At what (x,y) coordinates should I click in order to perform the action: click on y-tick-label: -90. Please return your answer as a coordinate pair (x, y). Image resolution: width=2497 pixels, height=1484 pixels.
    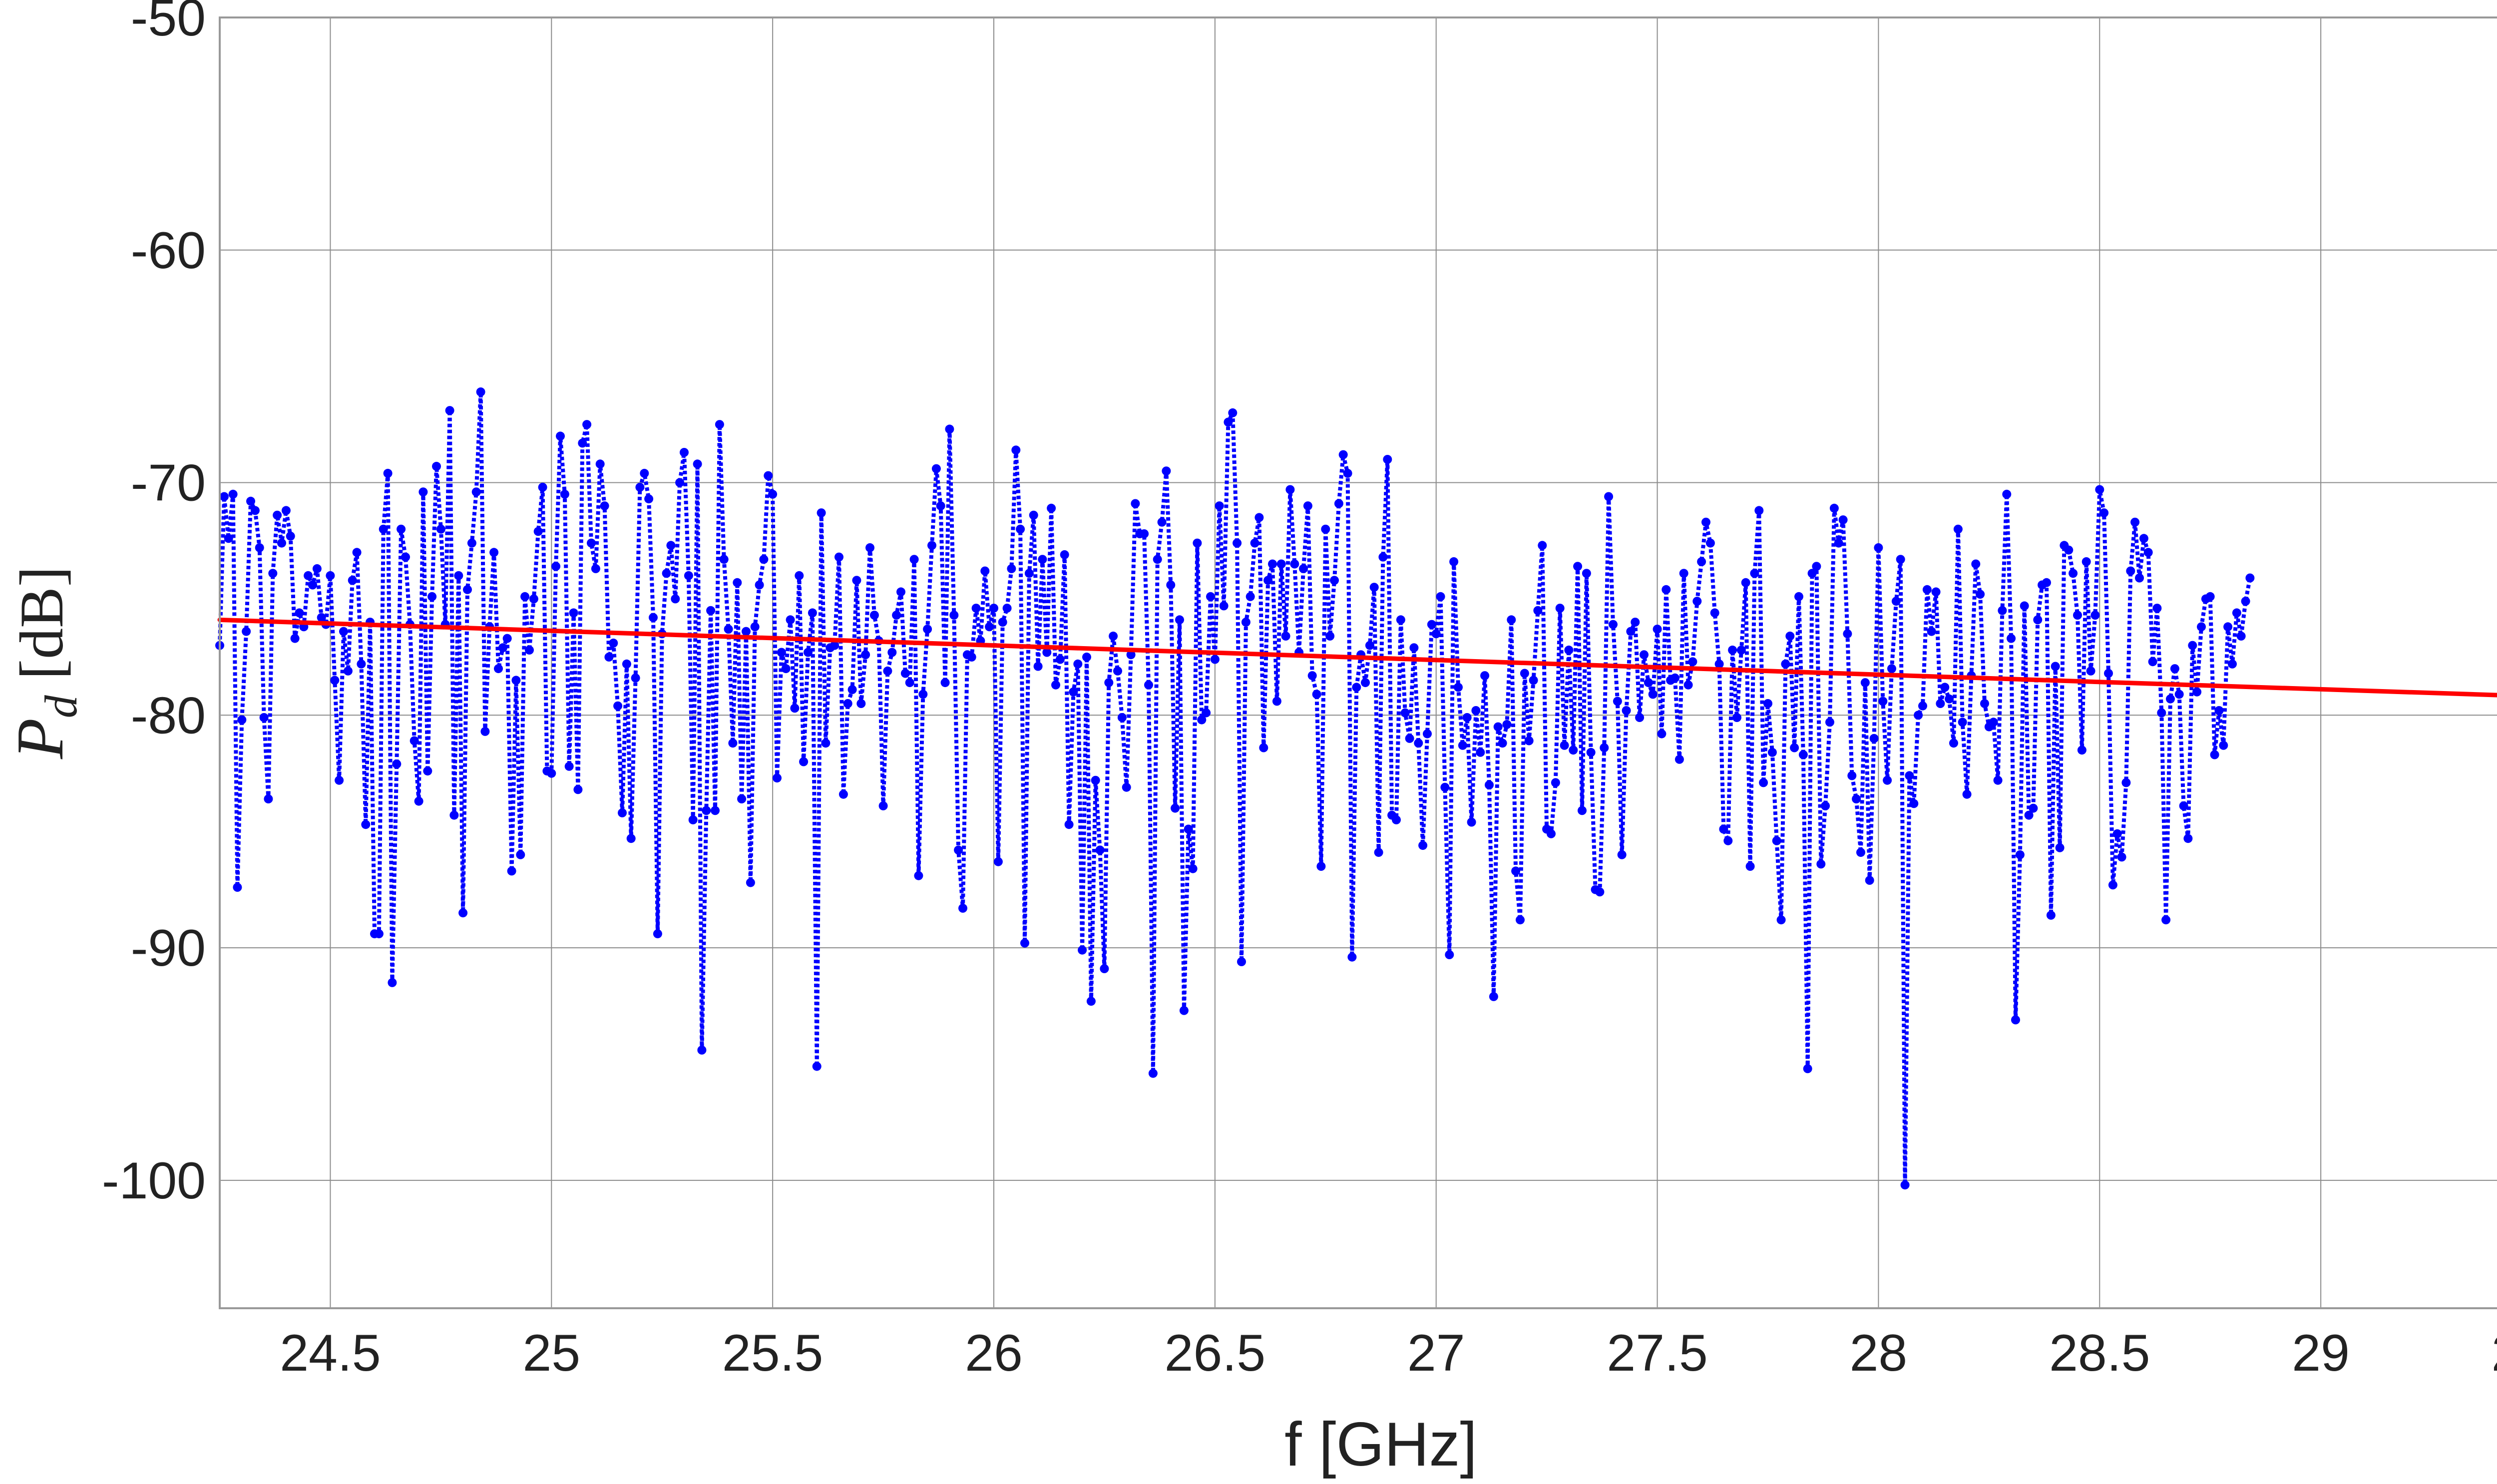
    Looking at the image, I should click on (168, 948).